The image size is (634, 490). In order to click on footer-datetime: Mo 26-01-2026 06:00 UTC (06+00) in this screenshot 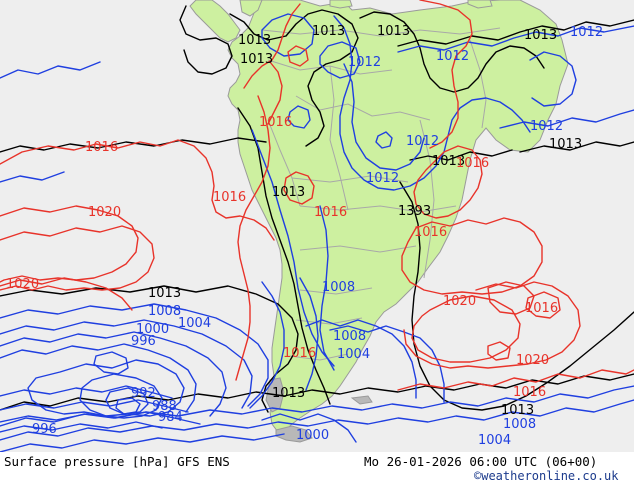, I will do `click(481, 461)`.